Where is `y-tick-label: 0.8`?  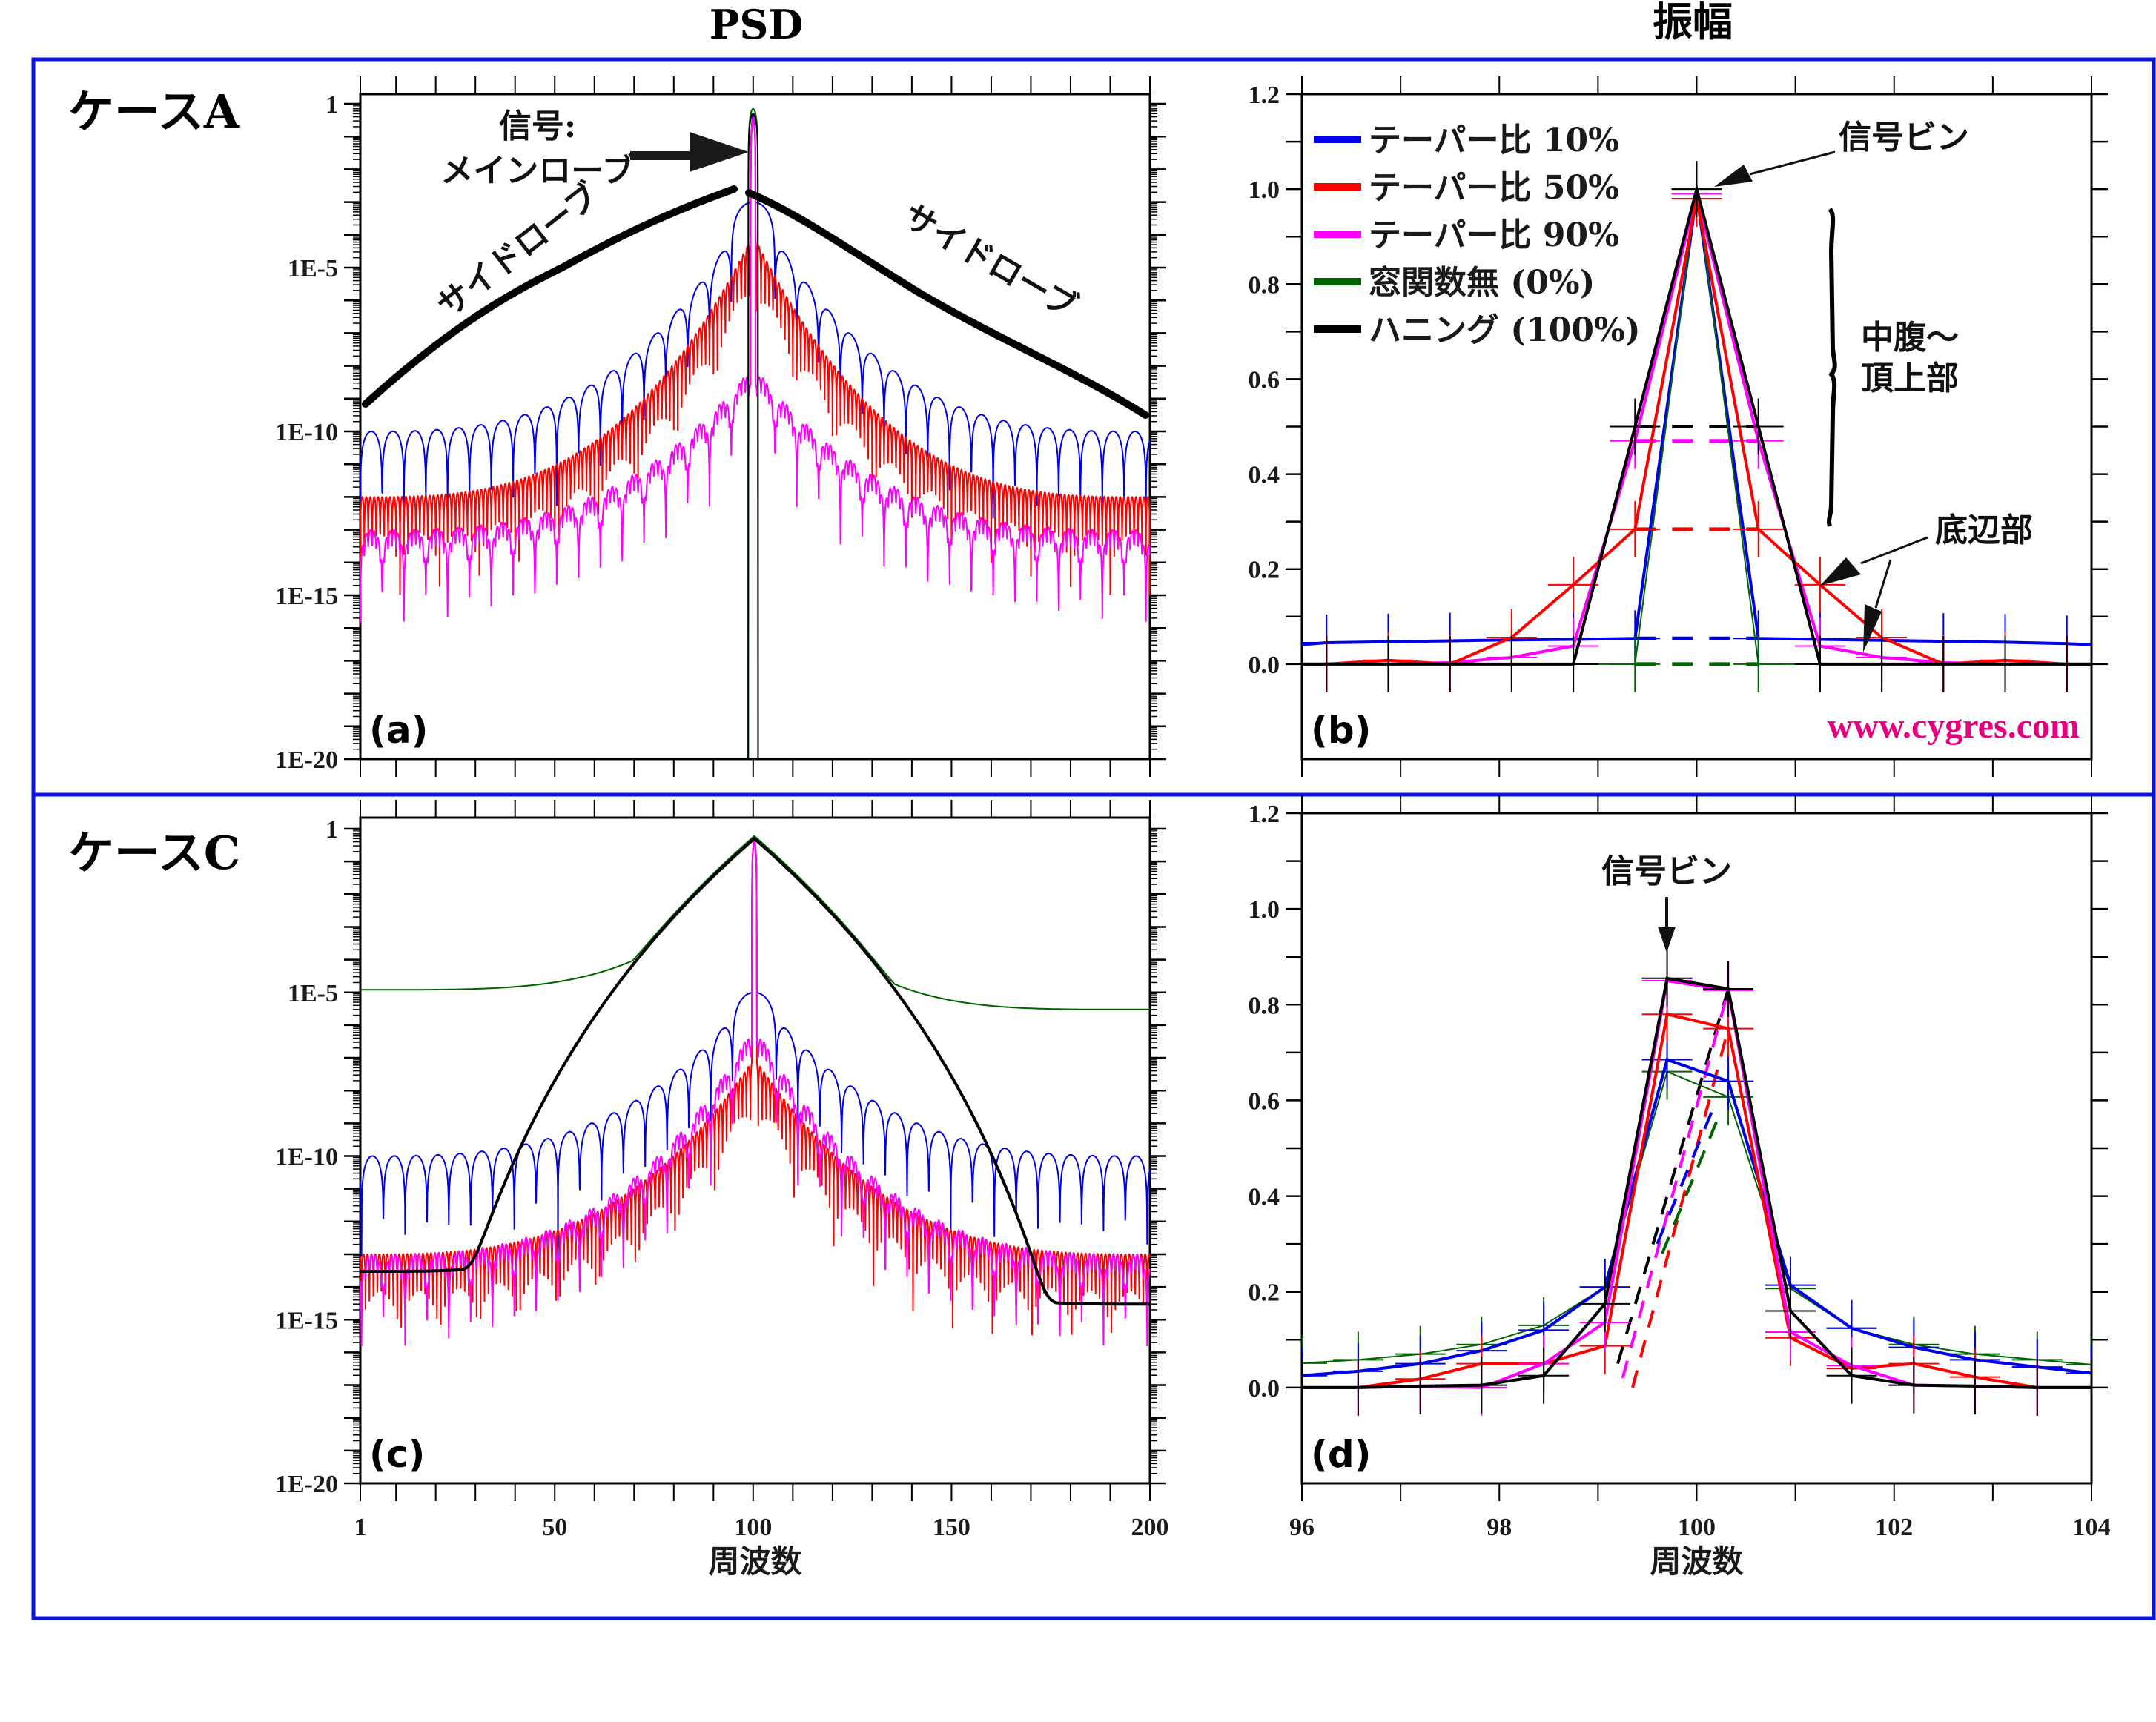
y-tick-label: 0.8 is located at coordinates (1265, 285).